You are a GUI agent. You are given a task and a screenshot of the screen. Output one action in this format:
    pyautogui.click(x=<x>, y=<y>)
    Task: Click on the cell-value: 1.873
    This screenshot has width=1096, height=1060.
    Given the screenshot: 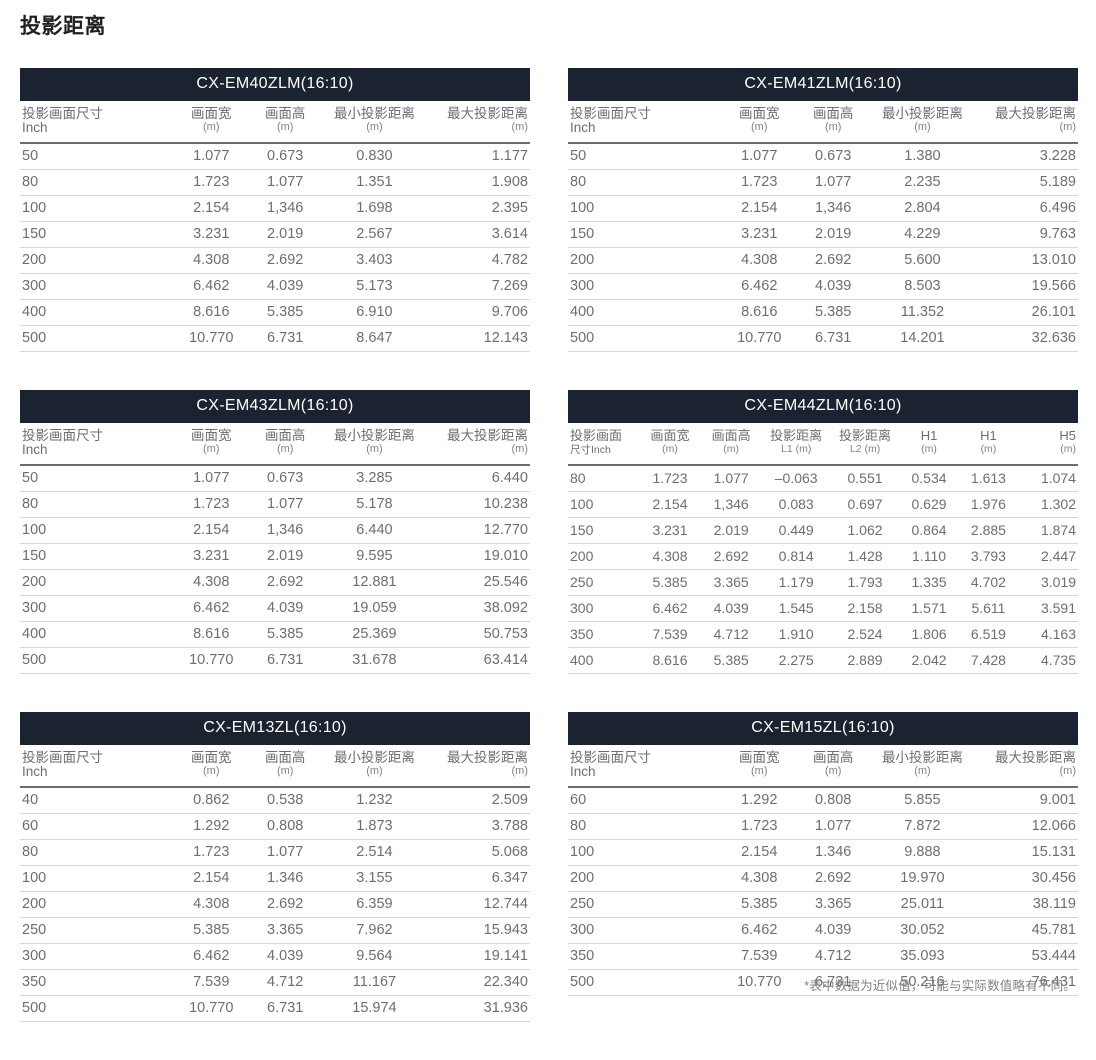 What is the action you would take?
    pyautogui.click(x=374, y=826)
    